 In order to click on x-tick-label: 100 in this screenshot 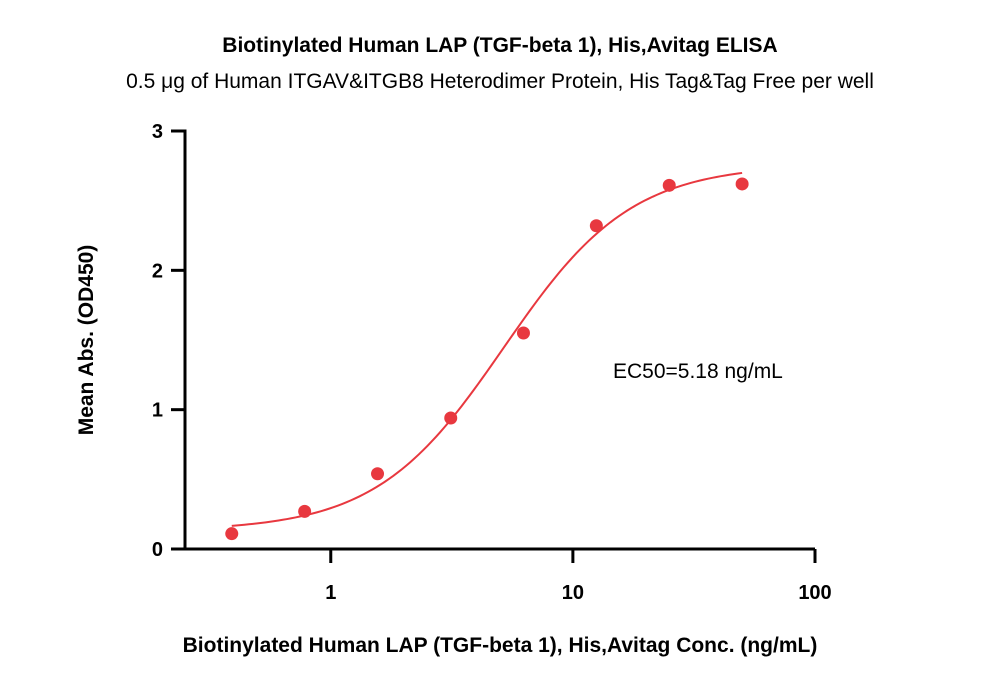, I will do `click(814, 593)`.